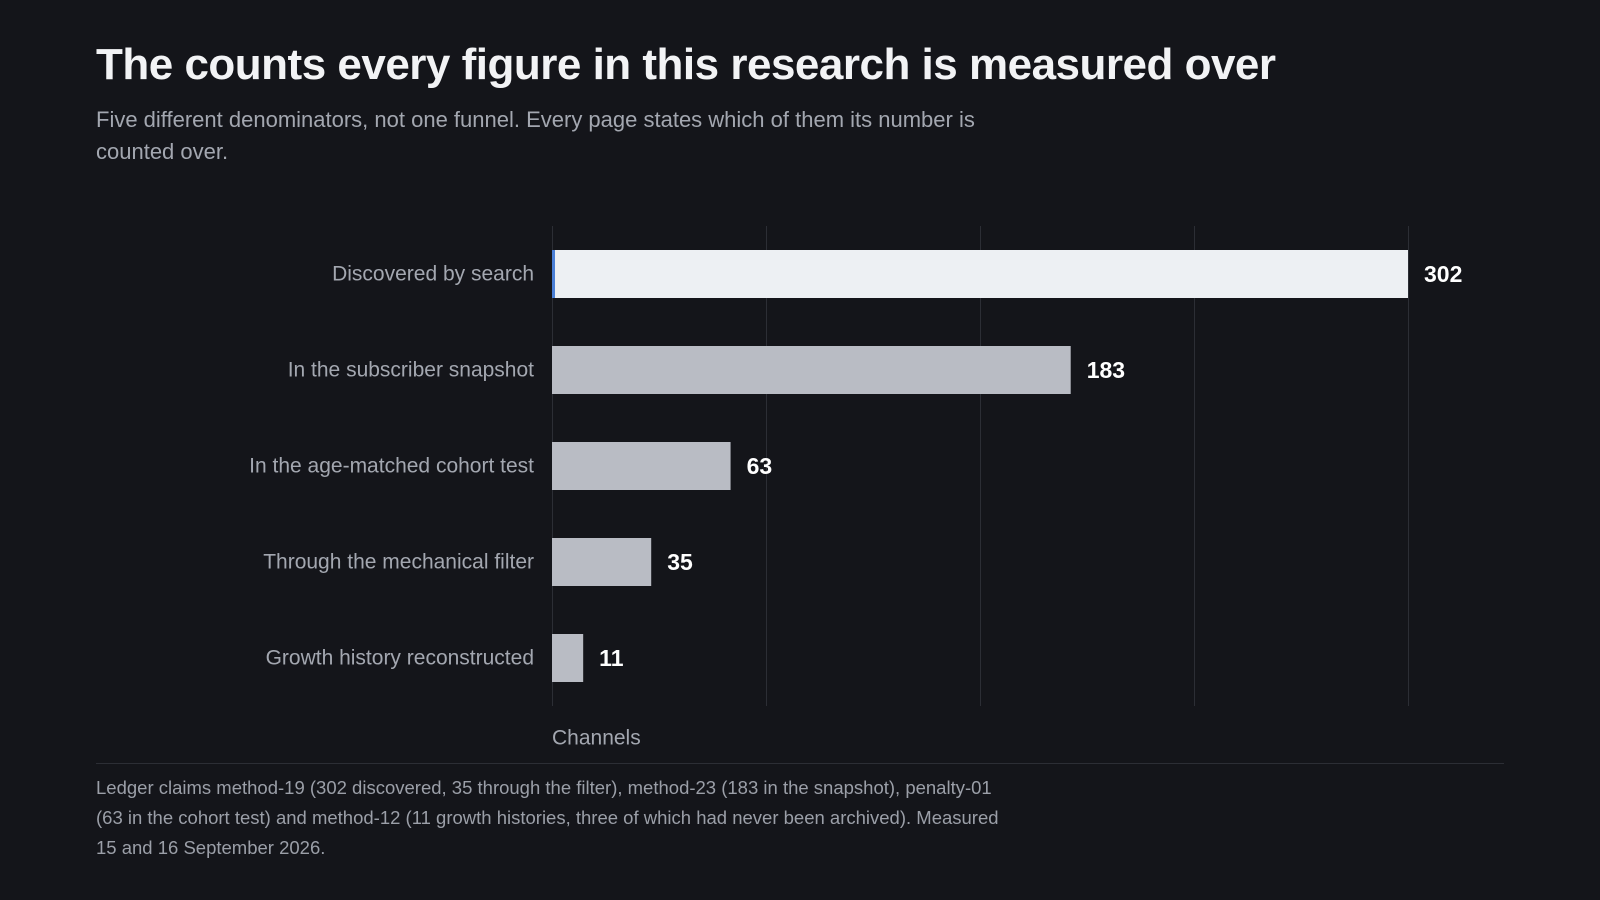  What do you see at coordinates (433, 274) in the screenshot?
I see `category-label-0: Discovered by search` at bounding box center [433, 274].